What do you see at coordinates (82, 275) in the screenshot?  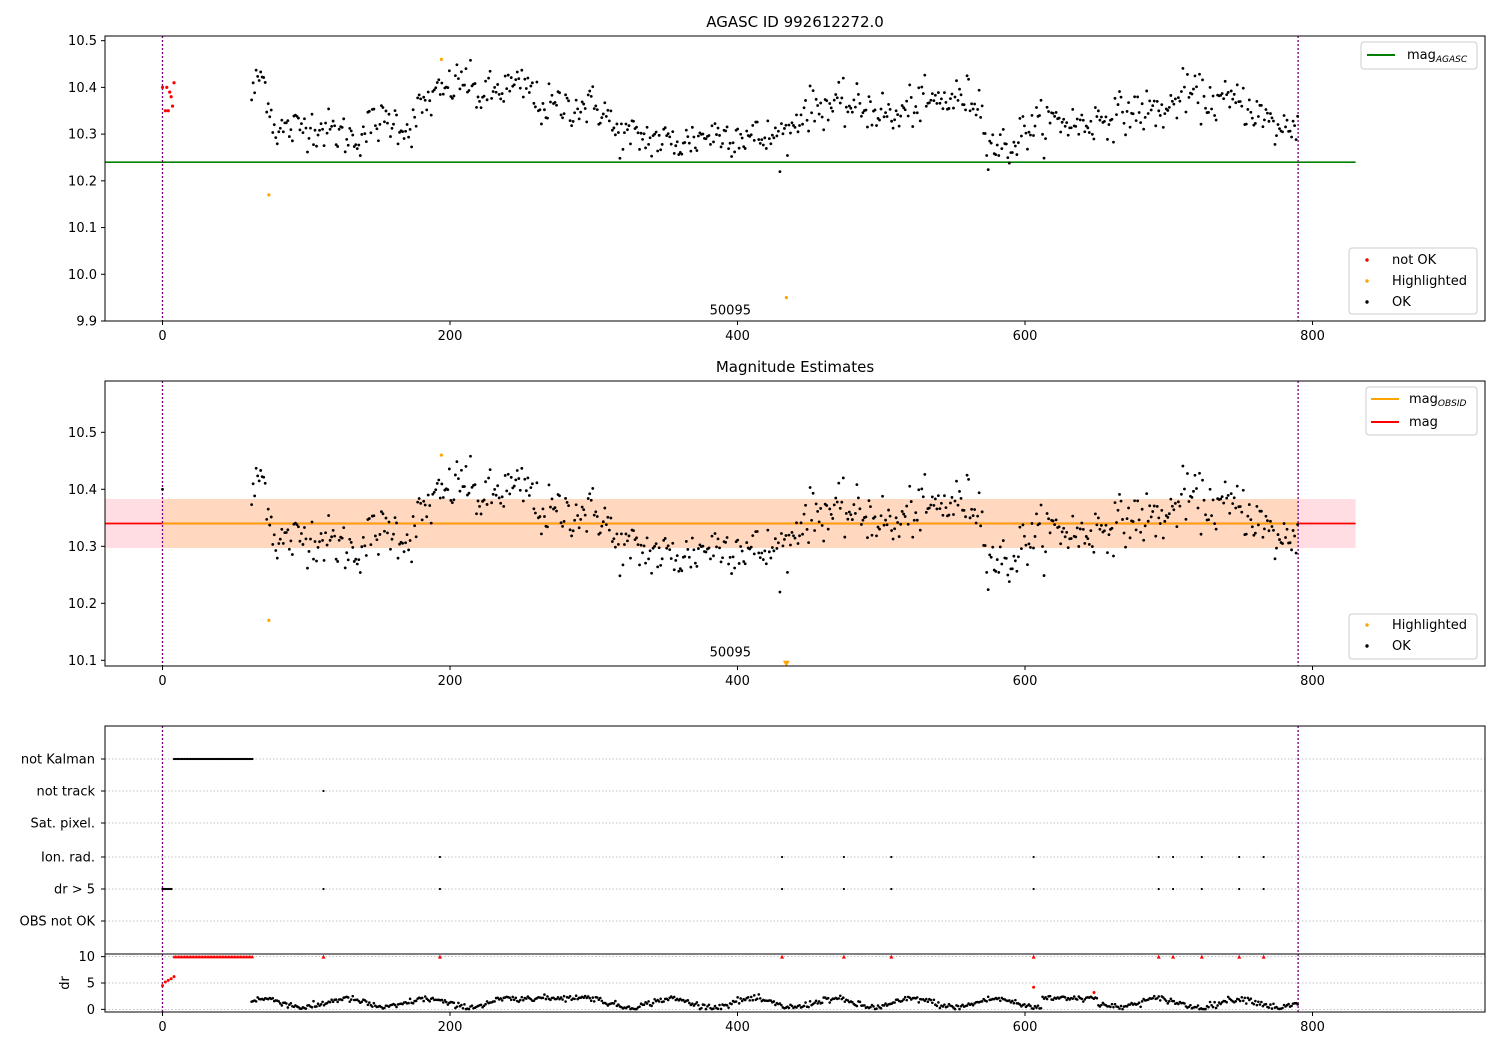 I see `y-tick-label: 10.0` at bounding box center [82, 275].